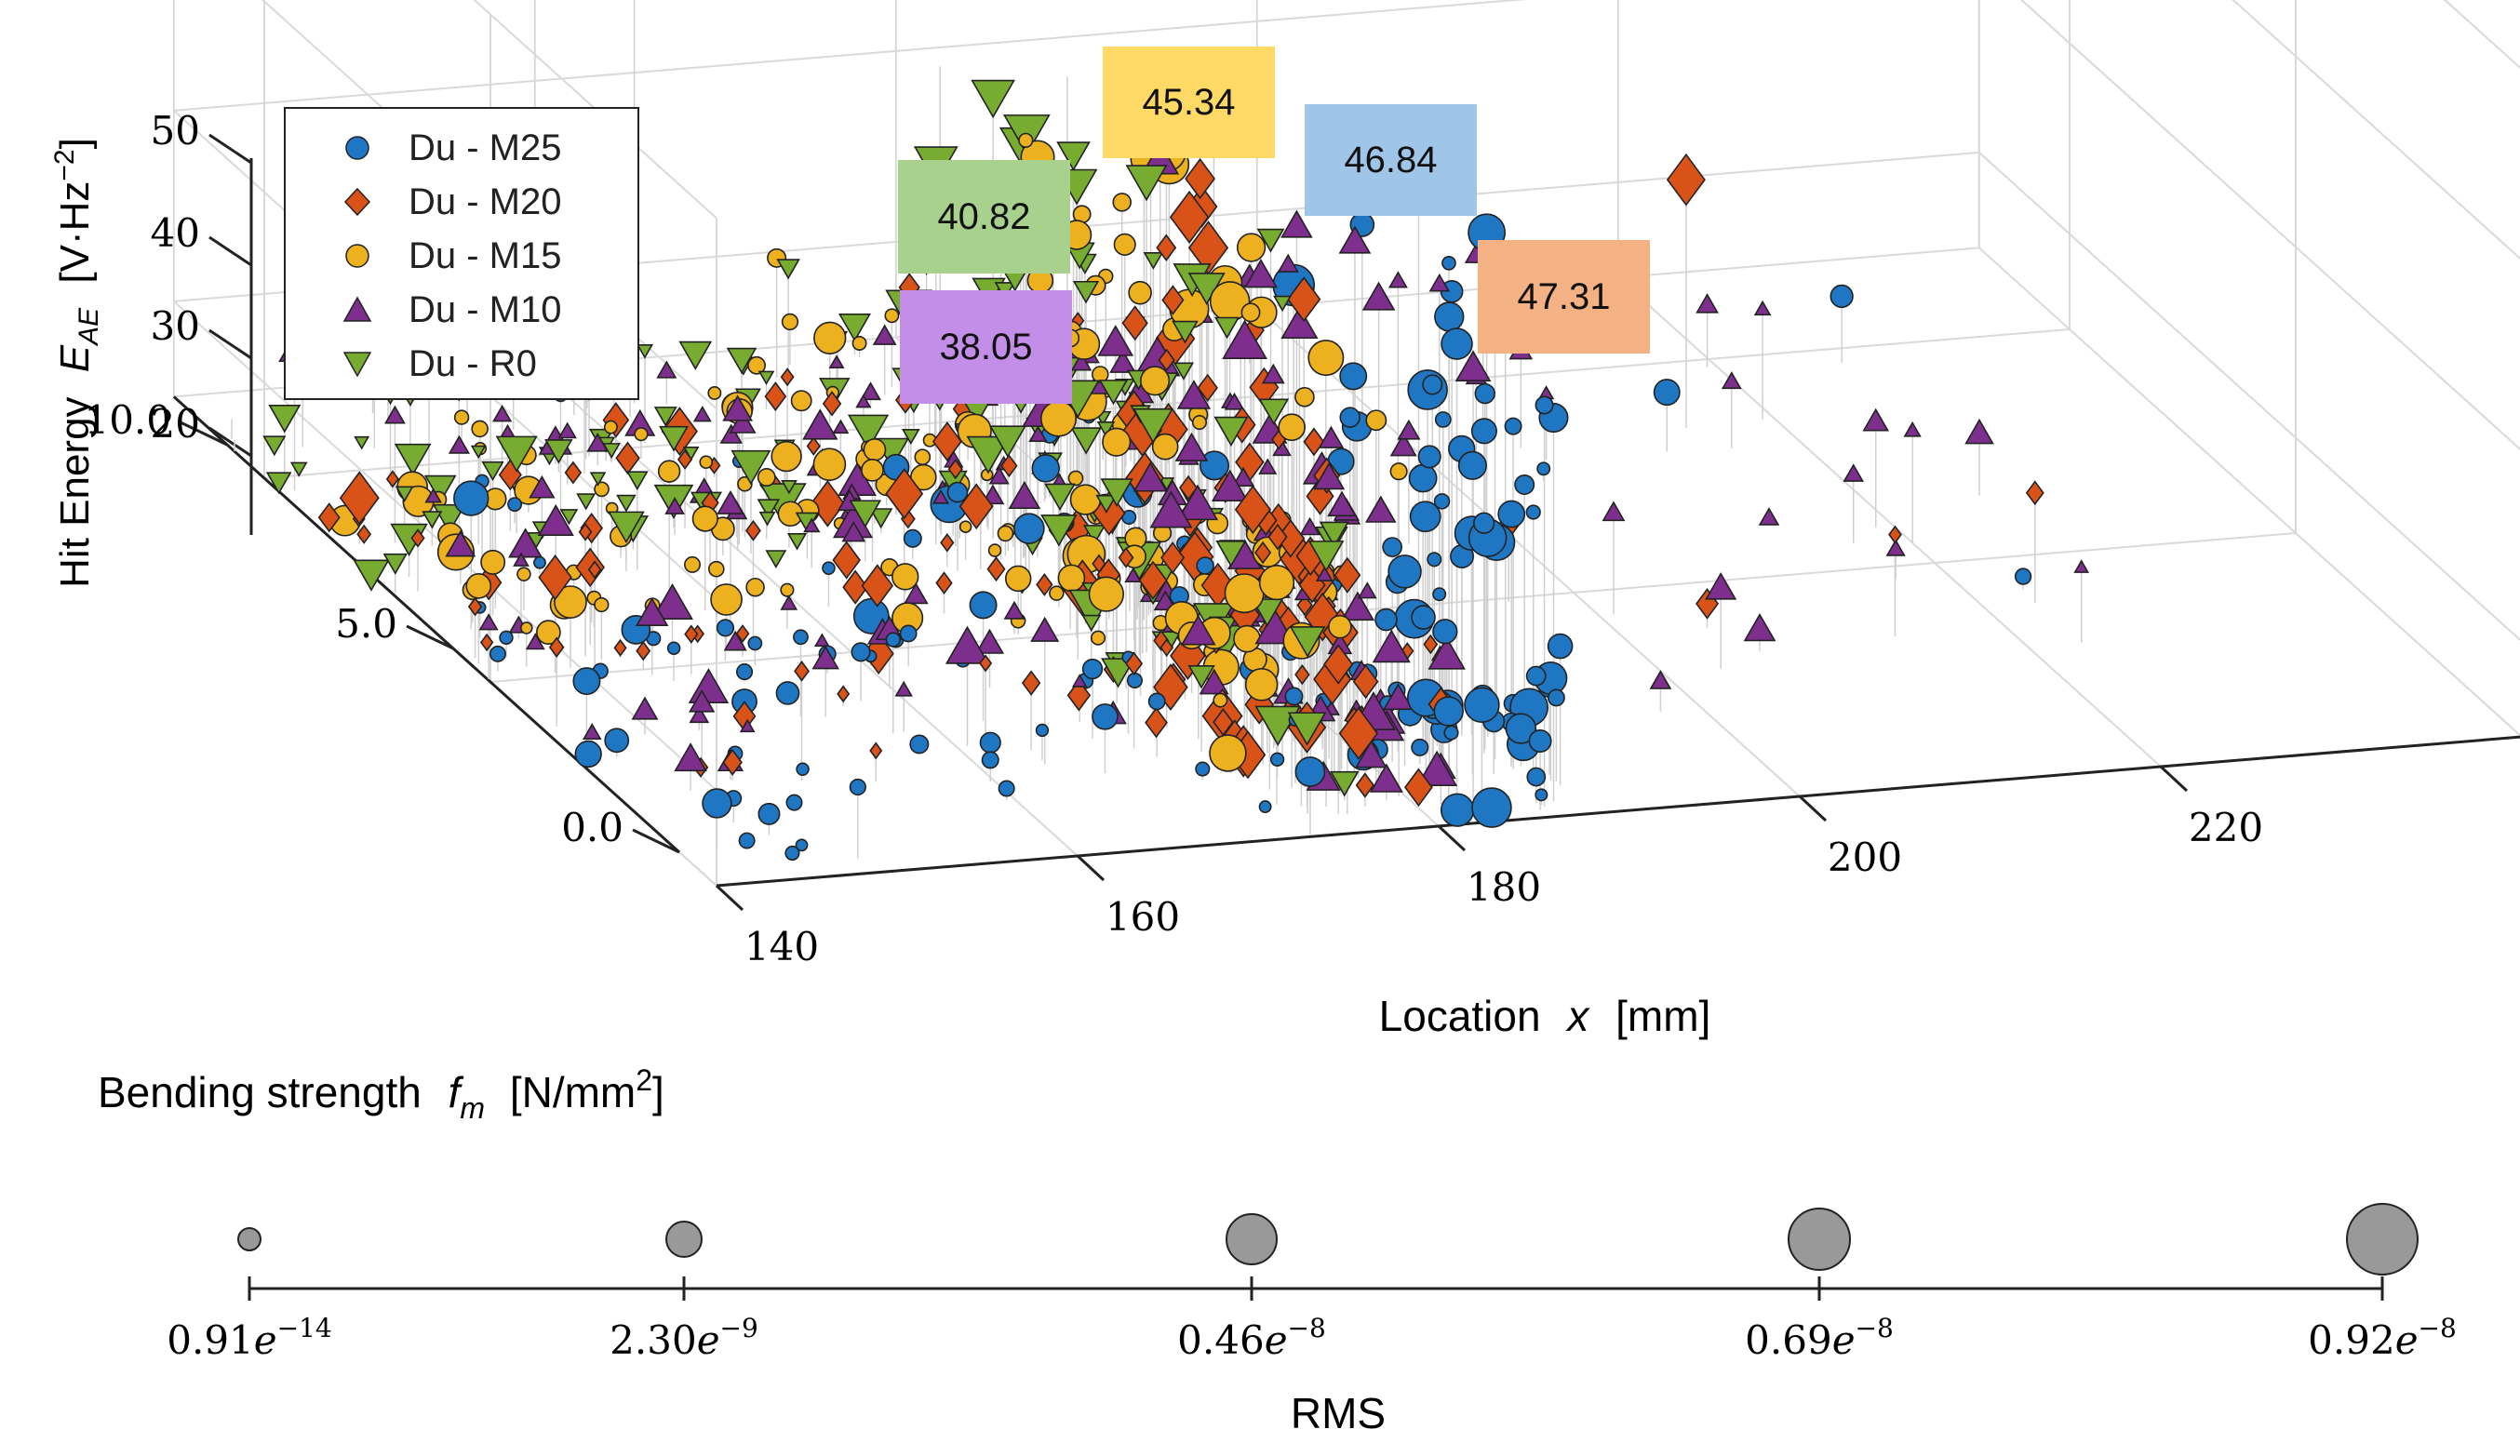 The width and height of the screenshot is (2520, 1456). What do you see at coordinates (2249, 492) in the screenshot?
I see `floor-gridline` at bounding box center [2249, 492].